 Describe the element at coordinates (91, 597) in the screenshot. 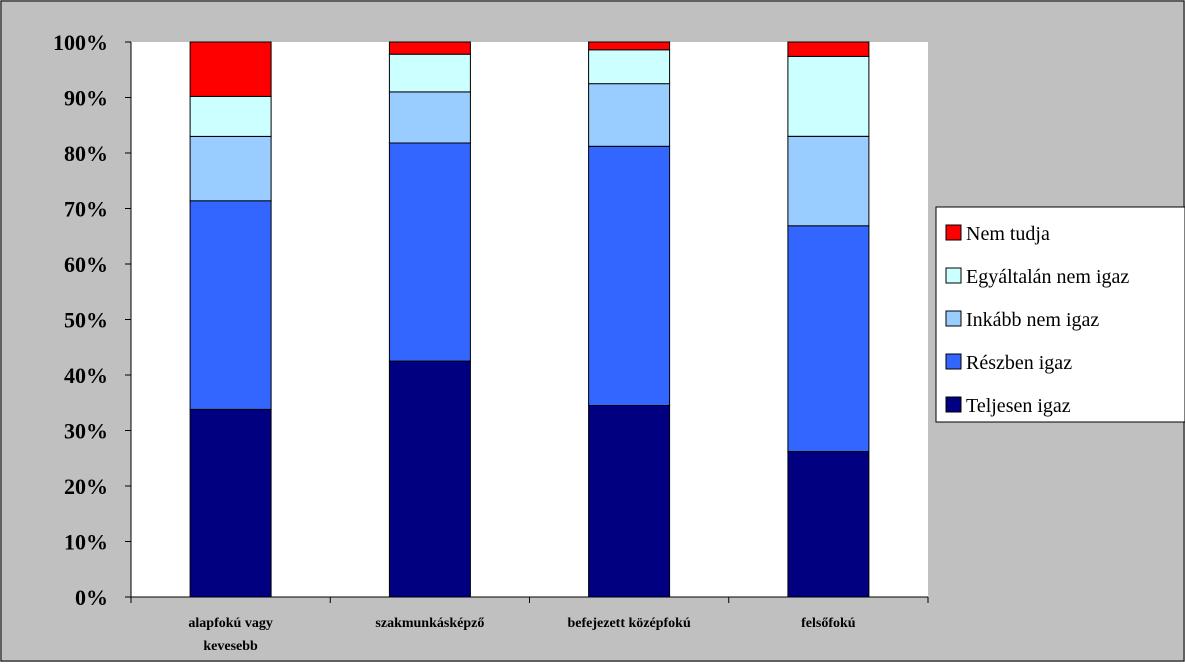

I see `y-tick-label: 0%` at that location.